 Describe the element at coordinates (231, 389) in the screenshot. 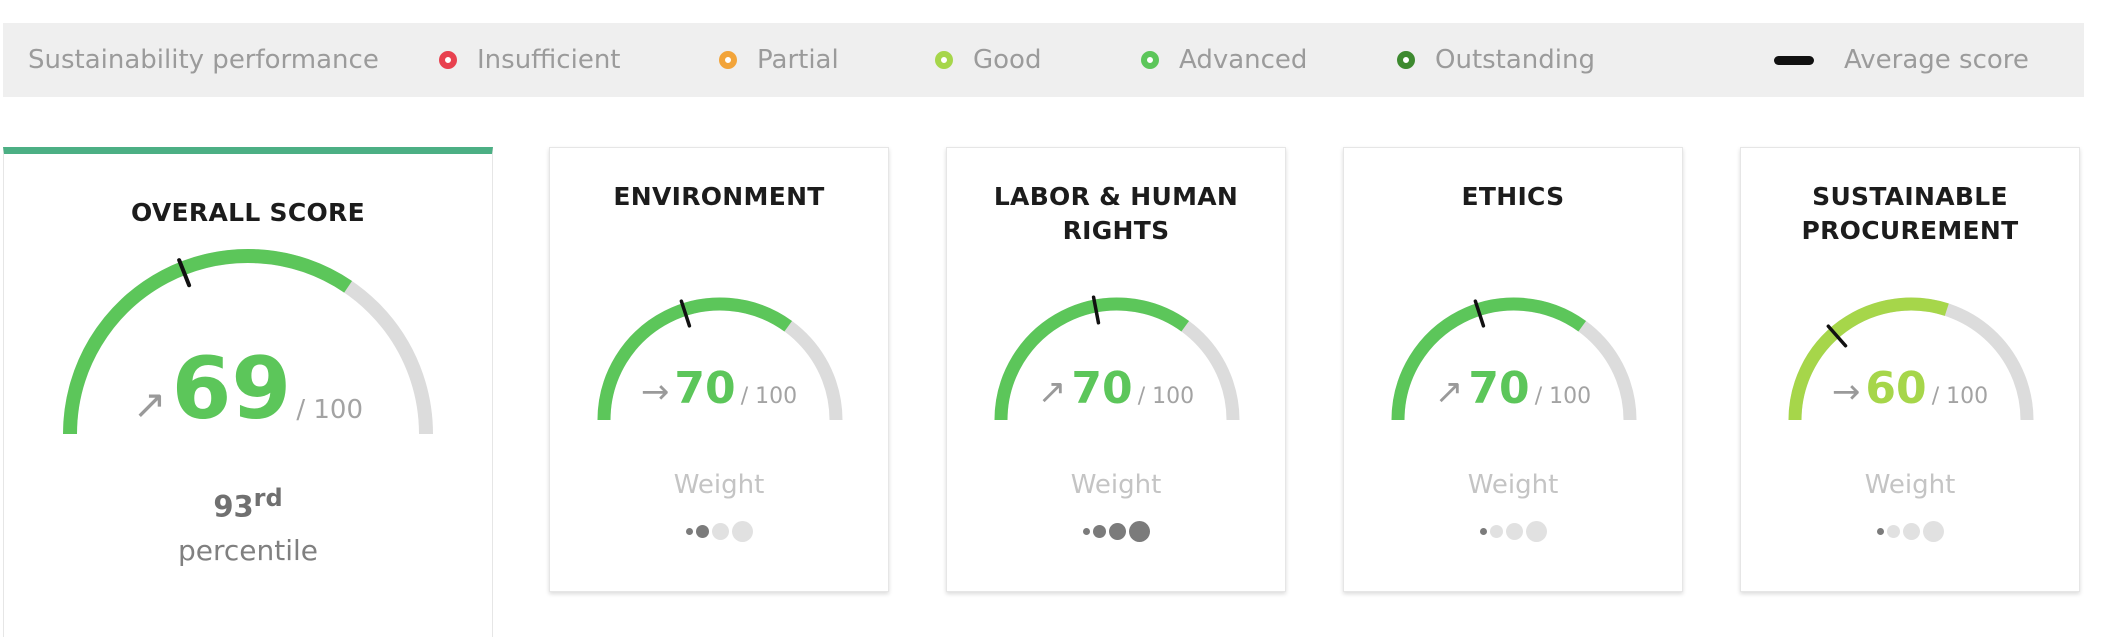

I see `overall-score-value: 69` at that location.